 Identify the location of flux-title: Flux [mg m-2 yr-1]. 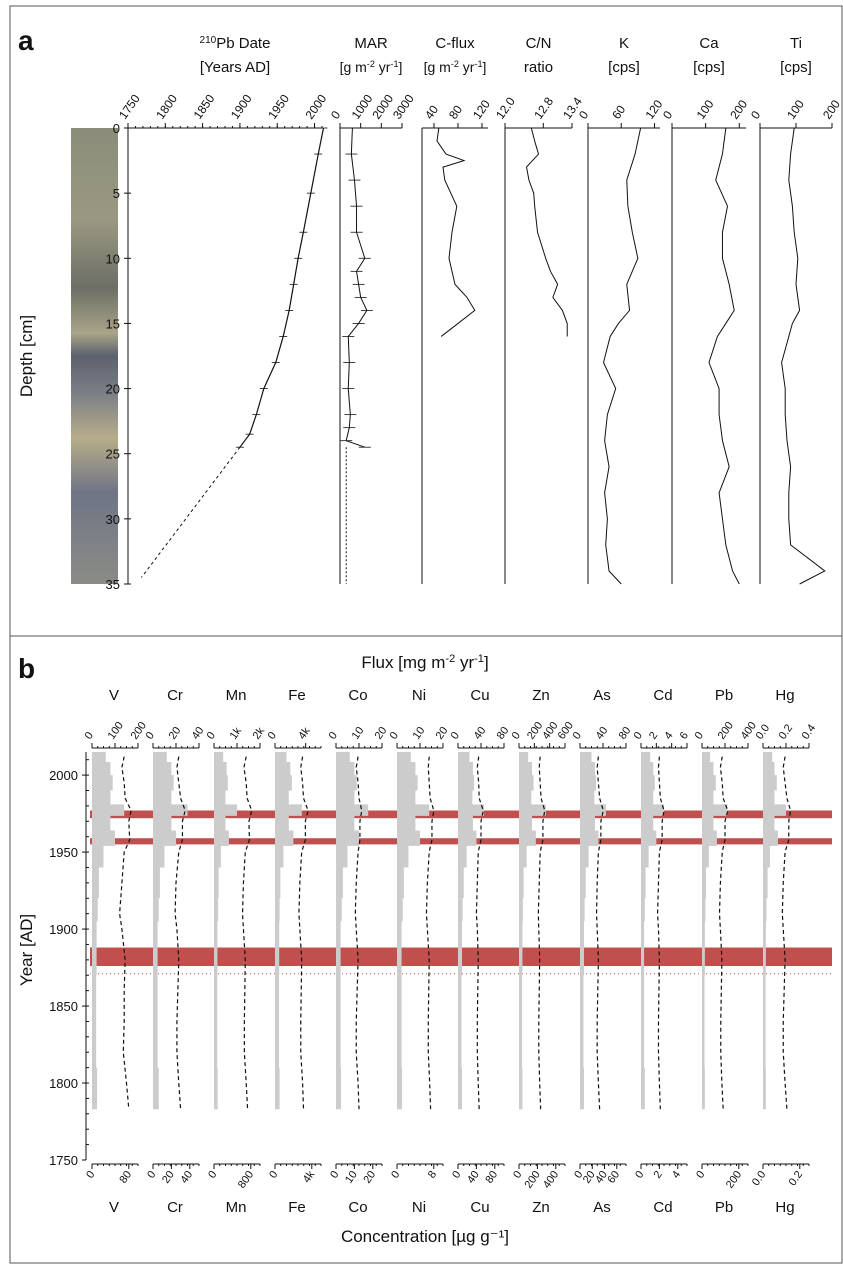
(424, 662).